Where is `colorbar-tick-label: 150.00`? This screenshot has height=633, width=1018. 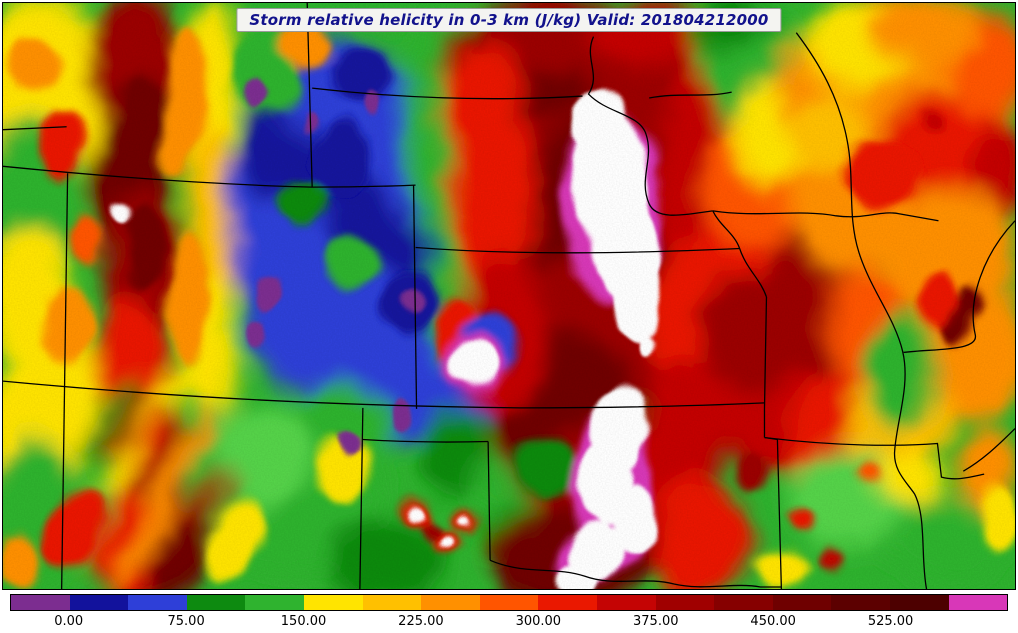
colorbar-tick-label: 150.00 is located at coordinates (303, 621).